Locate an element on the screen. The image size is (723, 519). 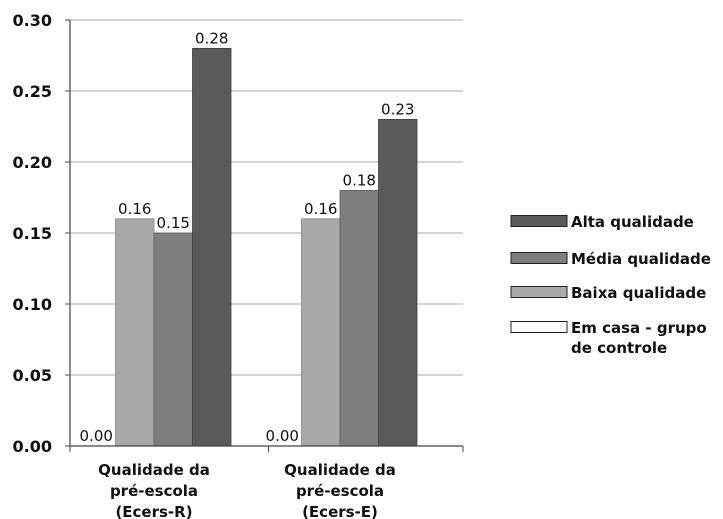
data-label: 0.18 is located at coordinates (359, 180).